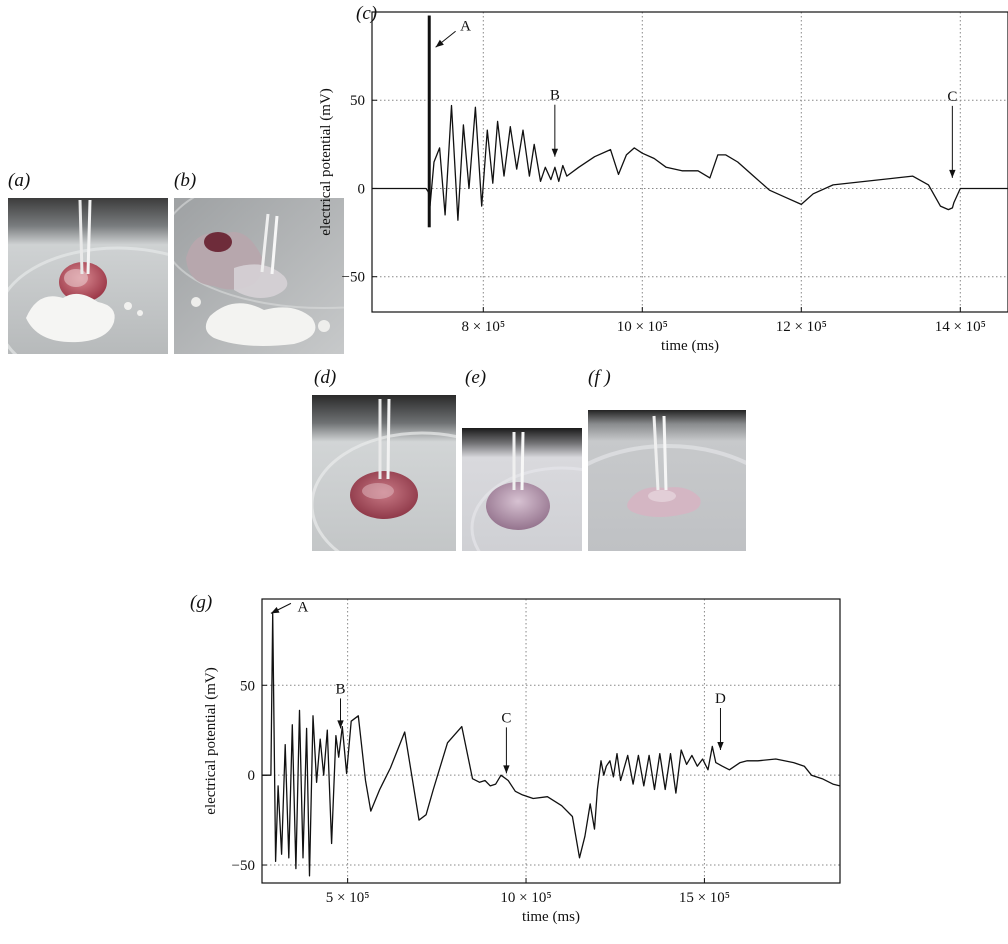 Image resolution: width=1008 pixels, height=944 pixels. What do you see at coordinates (555, 96) in the screenshot?
I see `chart-c-annotation-B-label: B` at bounding box center [555, 96].